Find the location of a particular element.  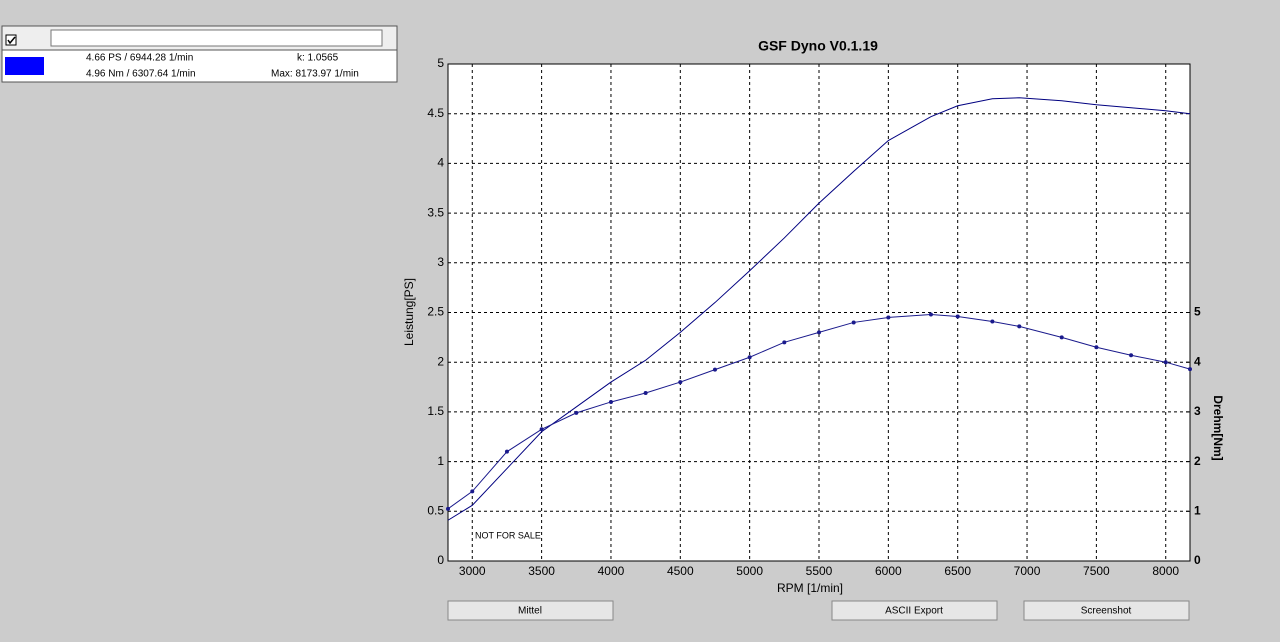

y2-tick-label: 1 is located at coordinates (1197, 510).